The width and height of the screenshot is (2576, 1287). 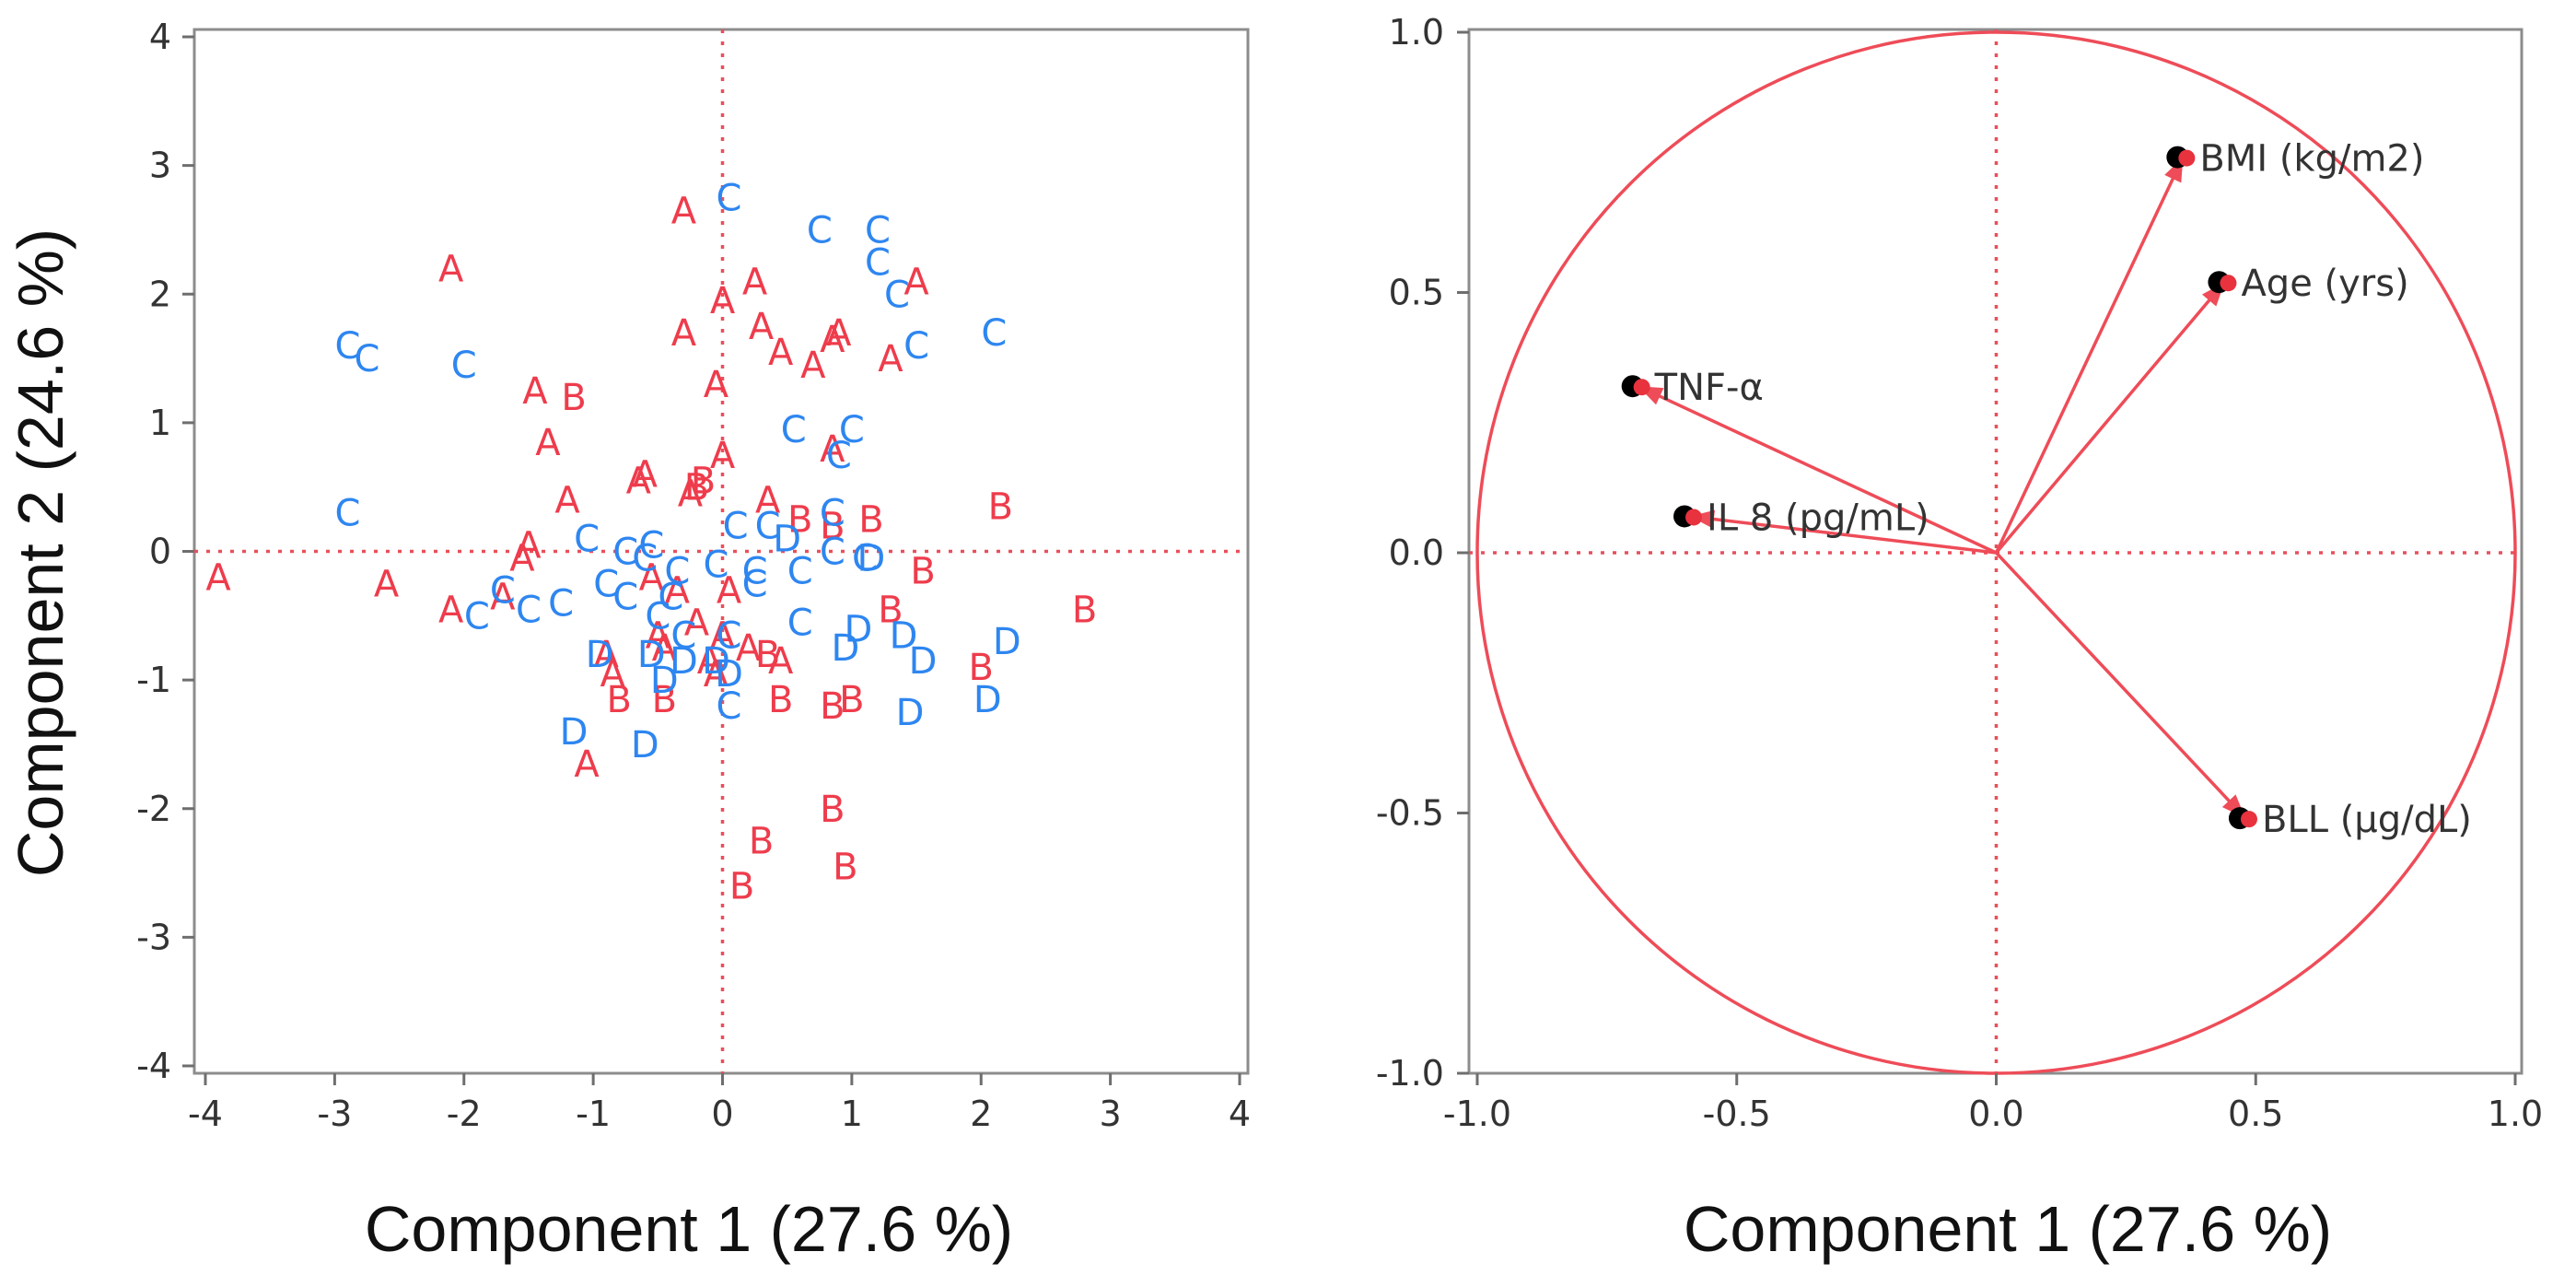 I want to click on score-x-tick-label: 1, so click(x=852, y=1114).